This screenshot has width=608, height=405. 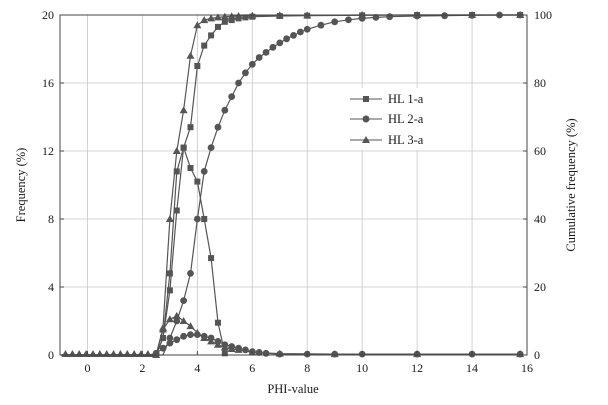 What do you see at coordinates (366, 139) in the screenshot?
I see `triangle-marker-icon` at bounding box center [366, 139].